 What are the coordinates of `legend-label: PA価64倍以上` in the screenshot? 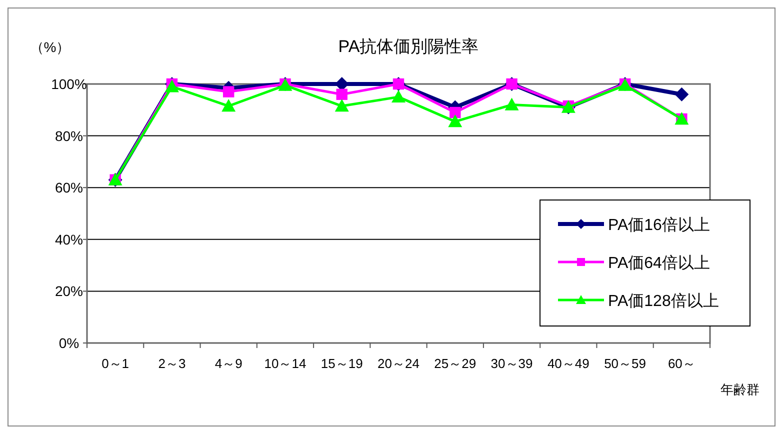 It's located at (659, 263).